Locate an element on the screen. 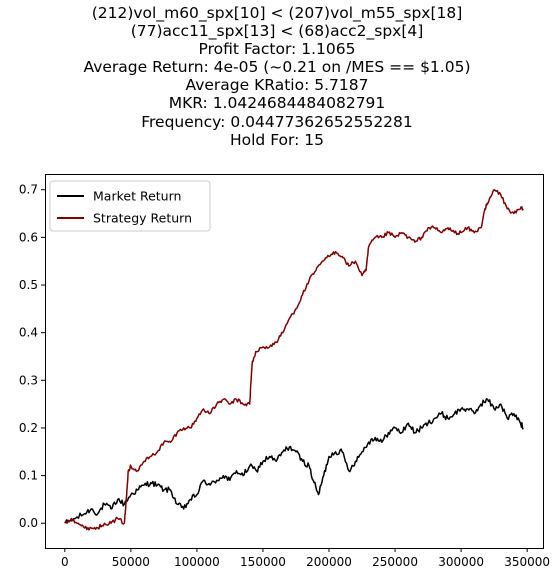 The image size is (554, 581). legend-box is located at coordinates (130, 206).